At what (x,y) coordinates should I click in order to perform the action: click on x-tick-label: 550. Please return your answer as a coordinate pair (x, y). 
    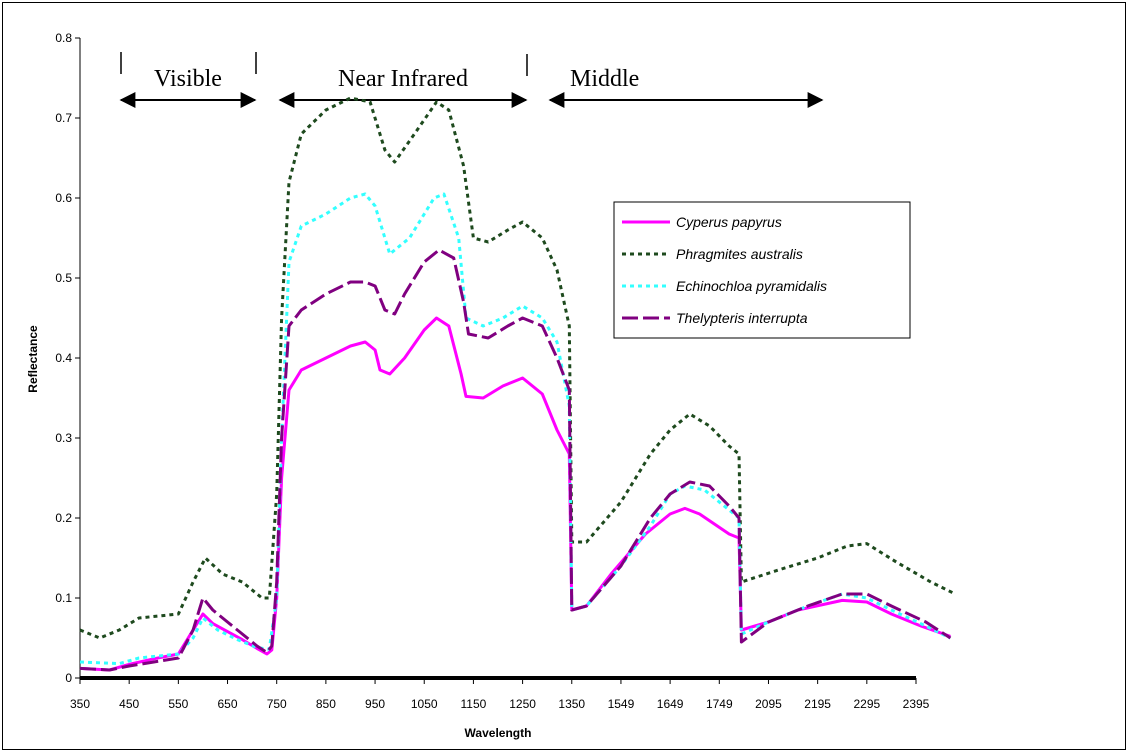
    Looking at the image, I should click on (178, 704).